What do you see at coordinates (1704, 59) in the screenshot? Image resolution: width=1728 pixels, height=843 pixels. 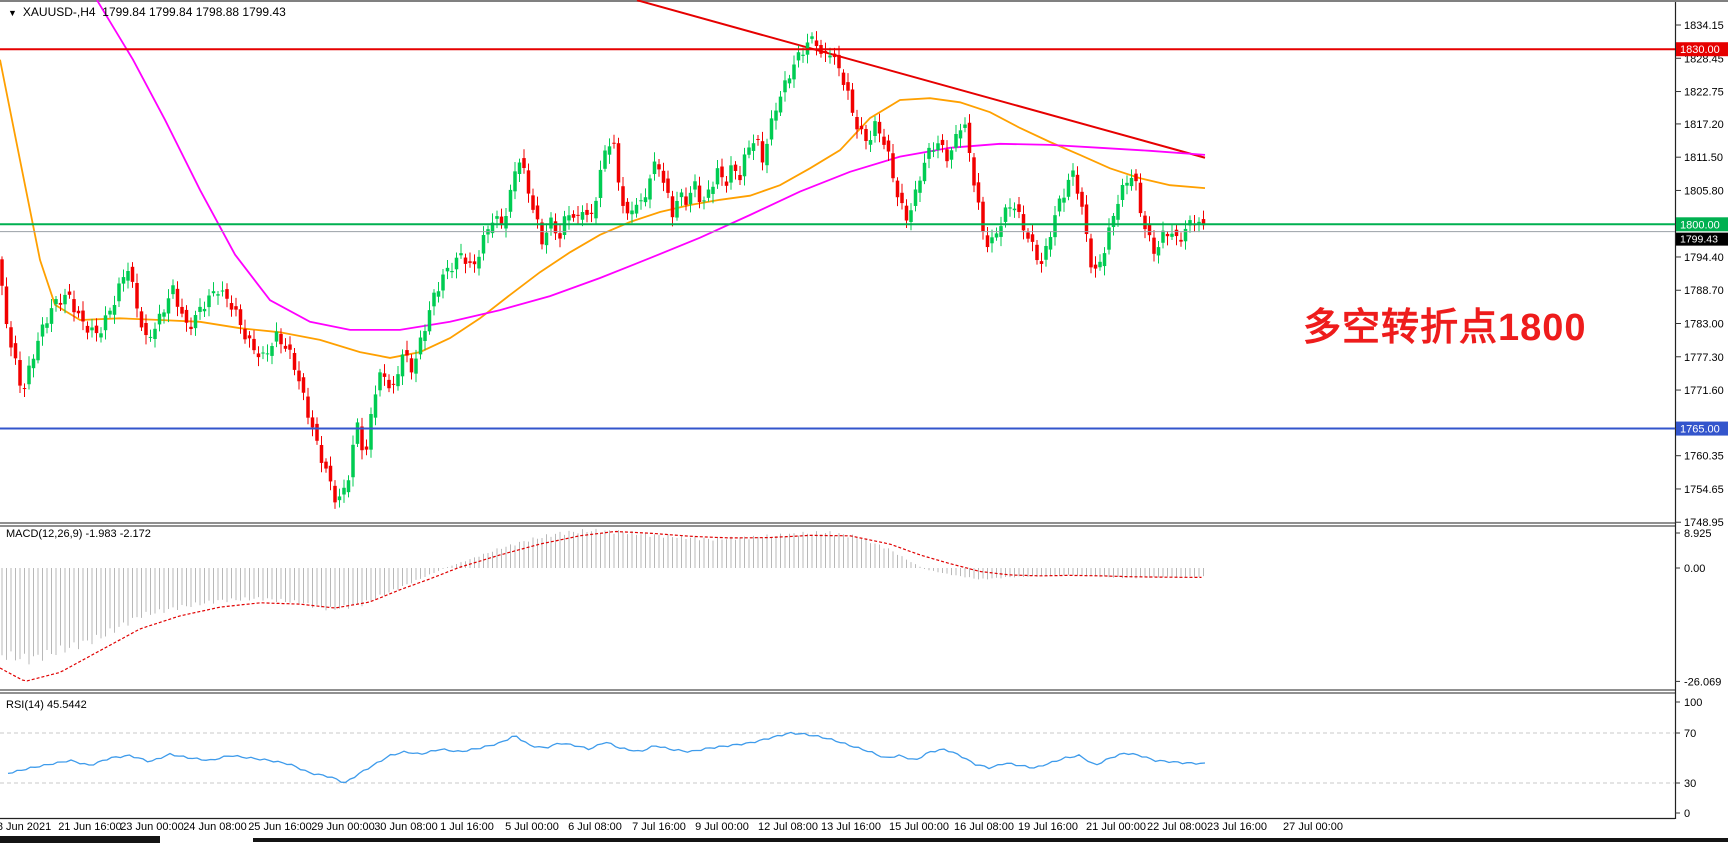 I see `price-tick-label: 1828.45` at bounding box center [1704, 59].